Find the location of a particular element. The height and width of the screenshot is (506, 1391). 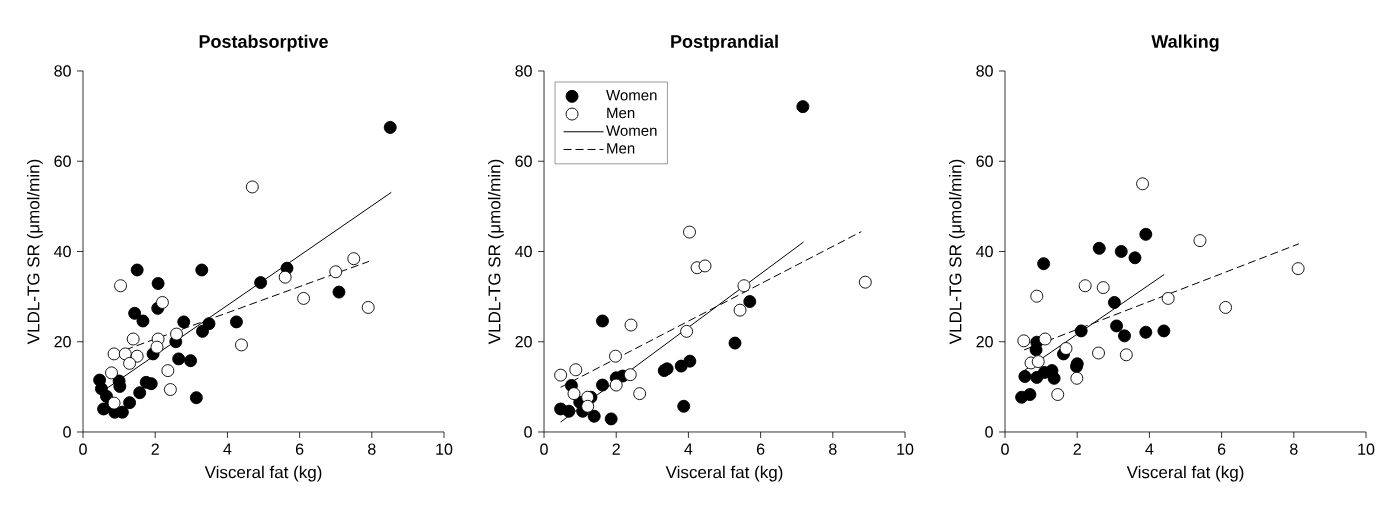

chart-title: Walking is located at coordinates (1185, 43).